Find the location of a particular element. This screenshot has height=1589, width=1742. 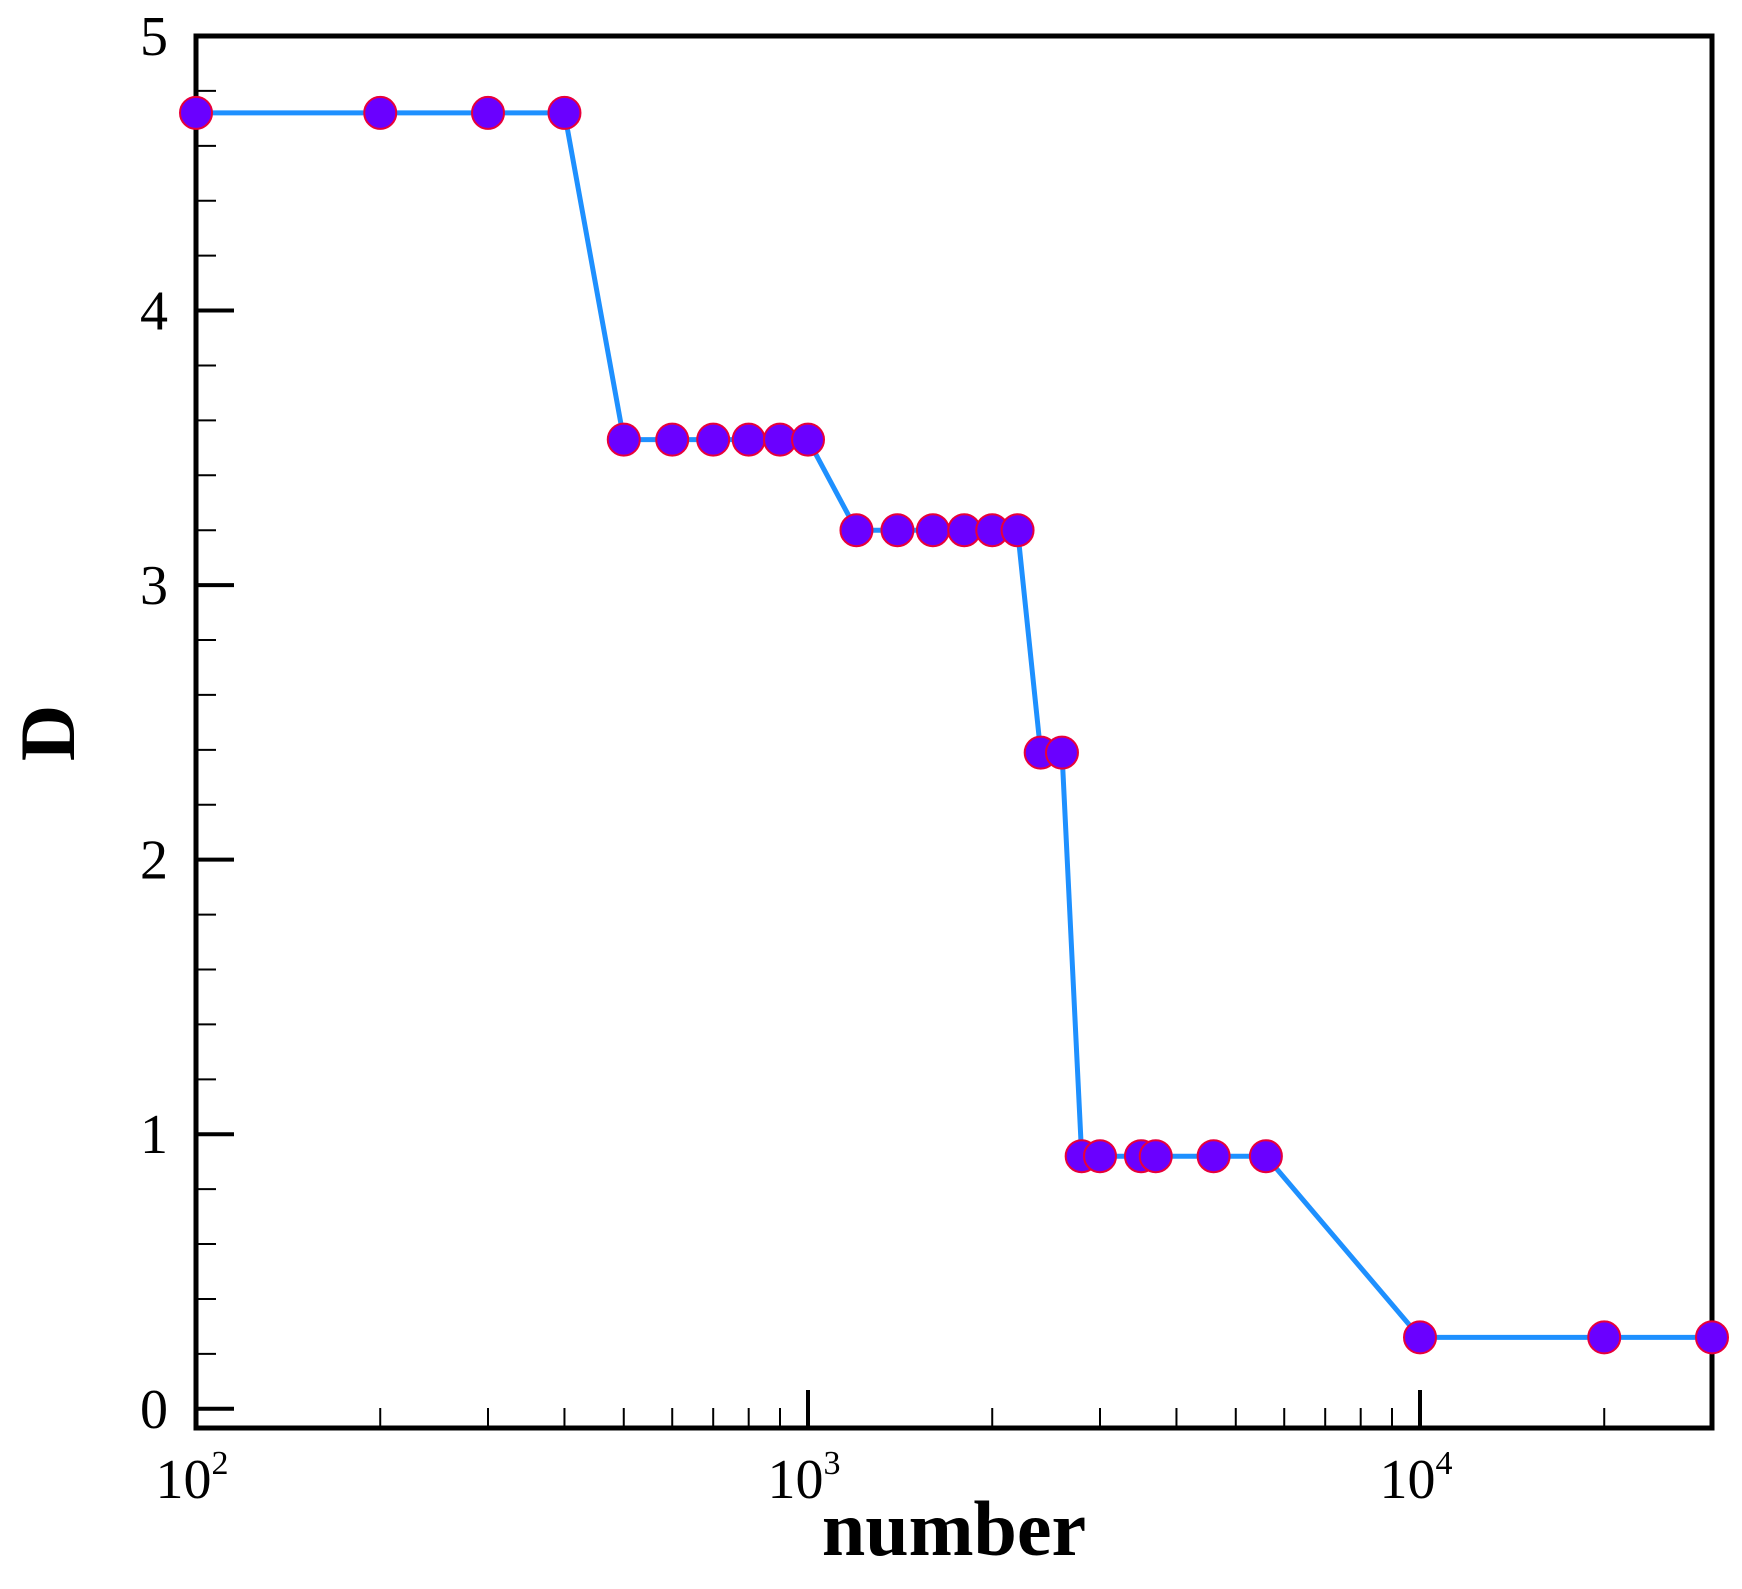

y-tick-label: 4 is located at coordinates (154, 312).